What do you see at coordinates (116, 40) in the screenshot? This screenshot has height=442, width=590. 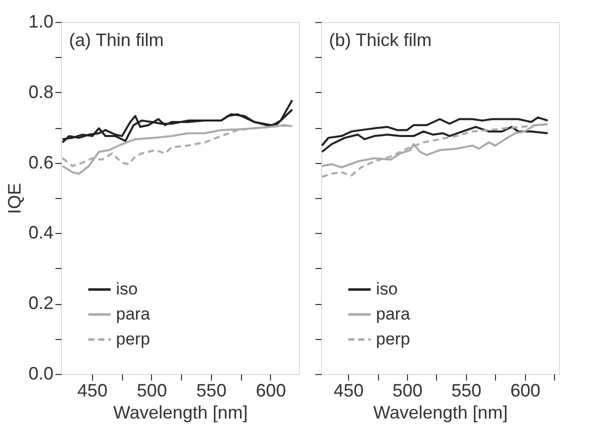 I see `annotation: (a) Thin film` at bounding box center [116, 40].